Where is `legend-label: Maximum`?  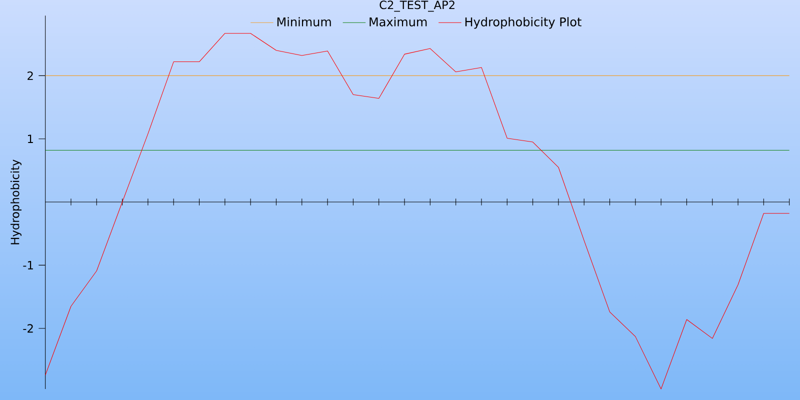
legend-label: Maximum is located at coordinates (398, 21).